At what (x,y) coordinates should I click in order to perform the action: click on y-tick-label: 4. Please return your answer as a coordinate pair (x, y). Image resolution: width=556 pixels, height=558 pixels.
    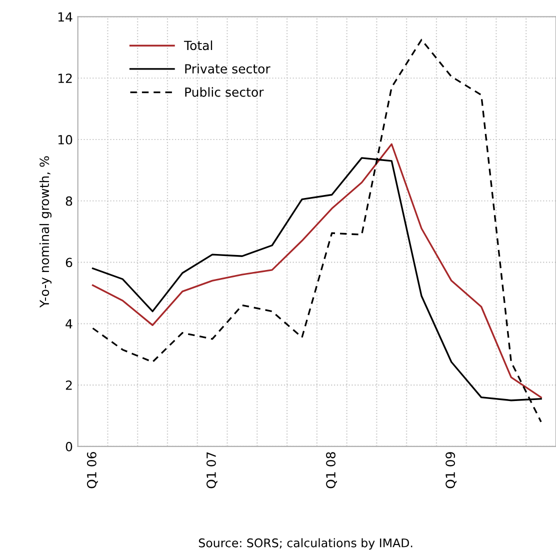
    Looking at the image, I should click on (69, 323).